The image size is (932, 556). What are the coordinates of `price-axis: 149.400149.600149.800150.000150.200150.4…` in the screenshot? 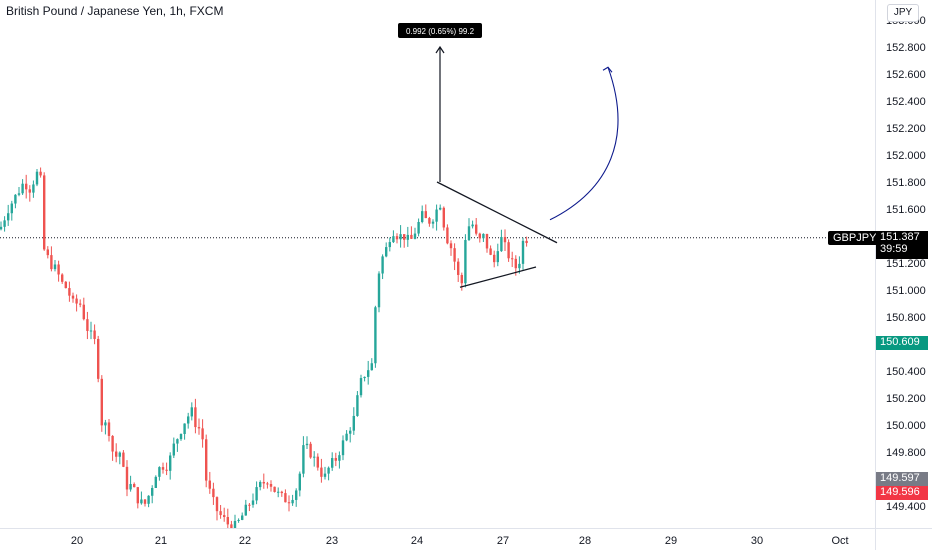 It's located at (903, 264).